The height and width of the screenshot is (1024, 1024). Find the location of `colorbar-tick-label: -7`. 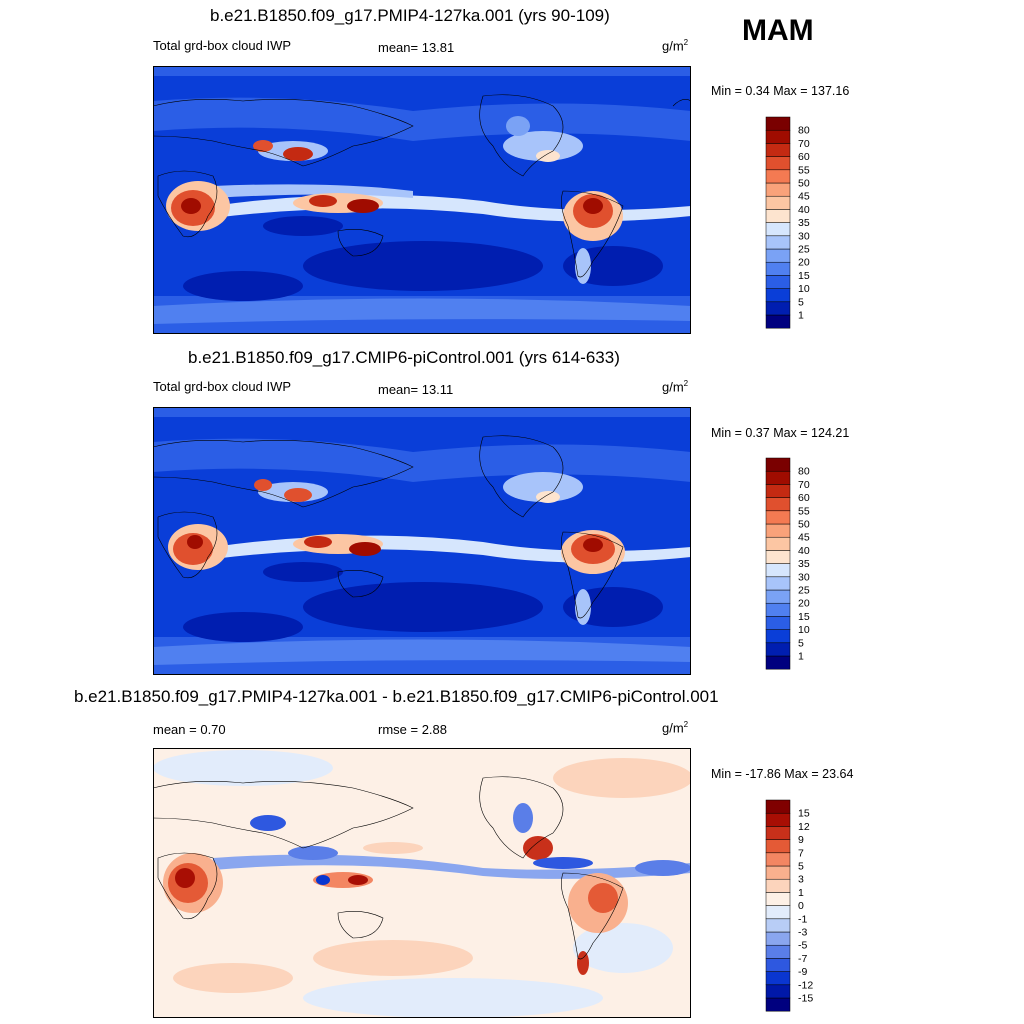

colorbar-tick-label: -7 is located at coordinates (802, 959).